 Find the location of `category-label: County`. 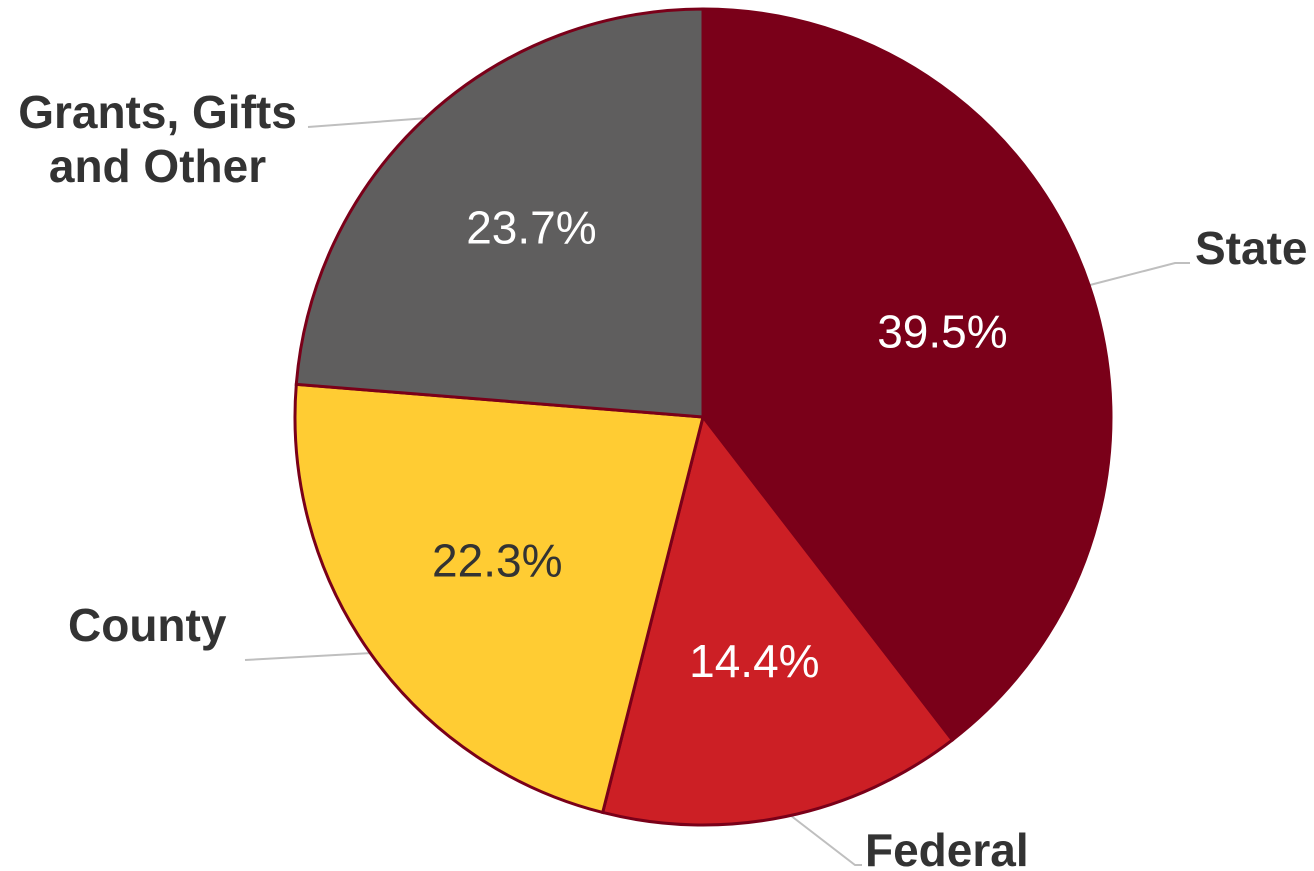

category-label: County is located at coordinates (147, 625).